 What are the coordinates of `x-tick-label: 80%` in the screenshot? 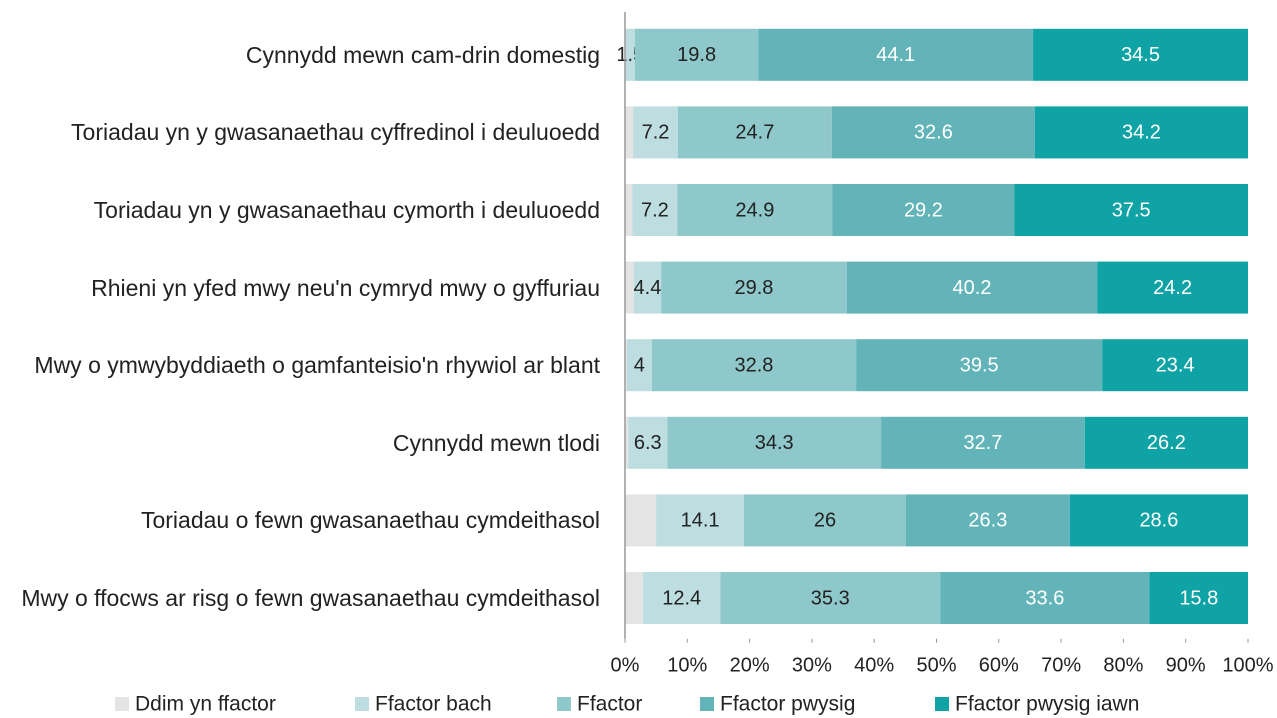 It's located at (1123, 665).